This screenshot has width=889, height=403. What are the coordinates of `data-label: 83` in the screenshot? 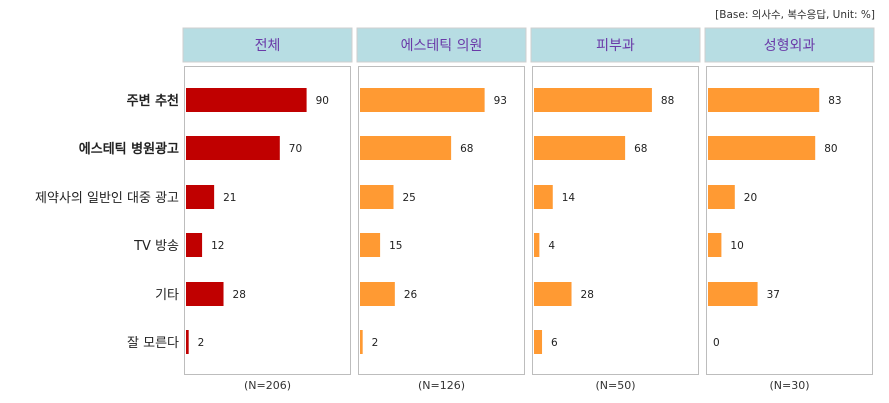 It's located at (834, 101).